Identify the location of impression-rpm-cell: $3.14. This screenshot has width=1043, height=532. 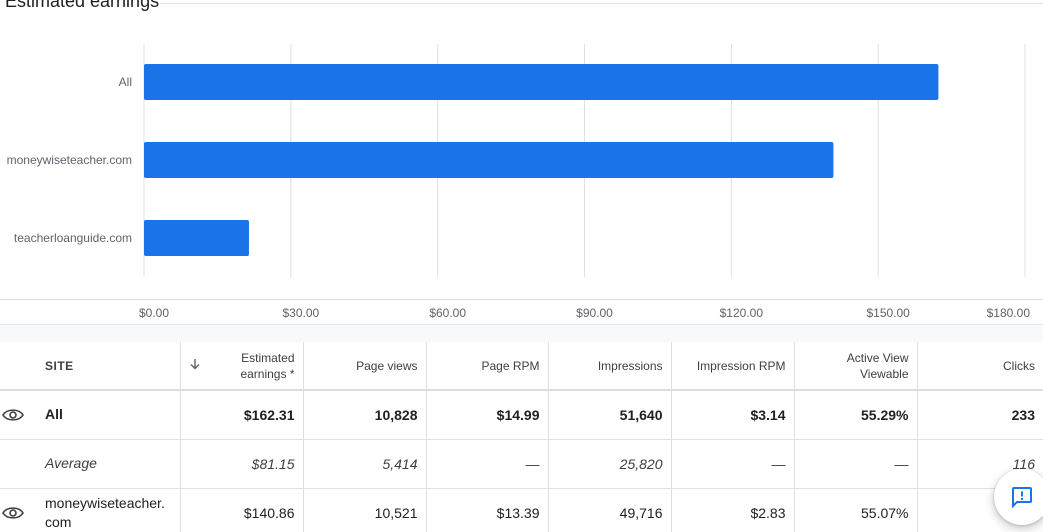
(733, 415).